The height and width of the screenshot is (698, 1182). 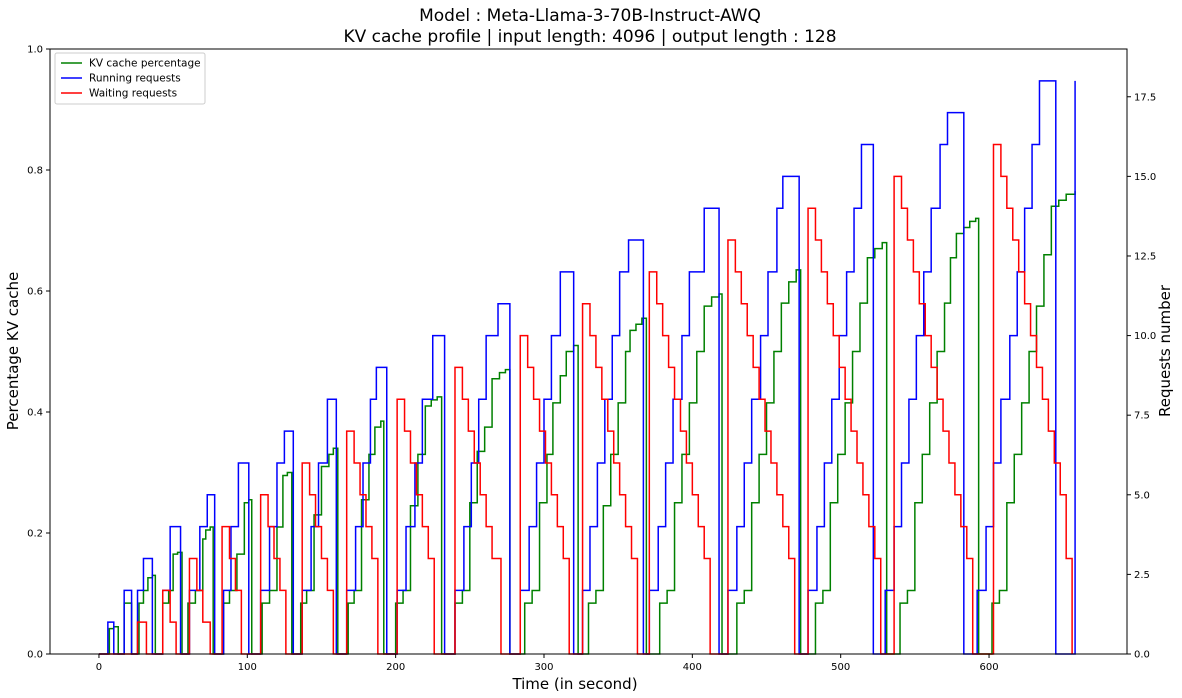 I want to click on y-tick-label-4: 0.8, so click(x=35, y=171).